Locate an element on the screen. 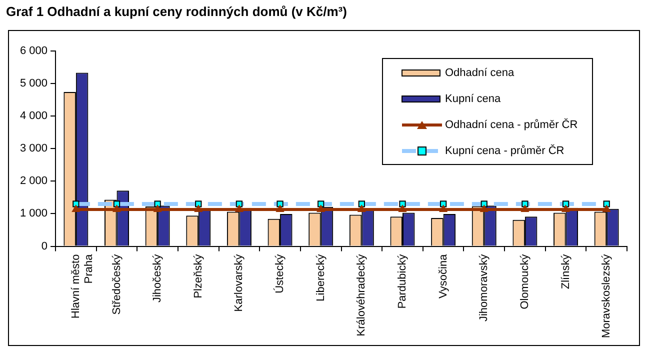  x-tick-label: Královéhradecký is located at coordinates (362, 295).